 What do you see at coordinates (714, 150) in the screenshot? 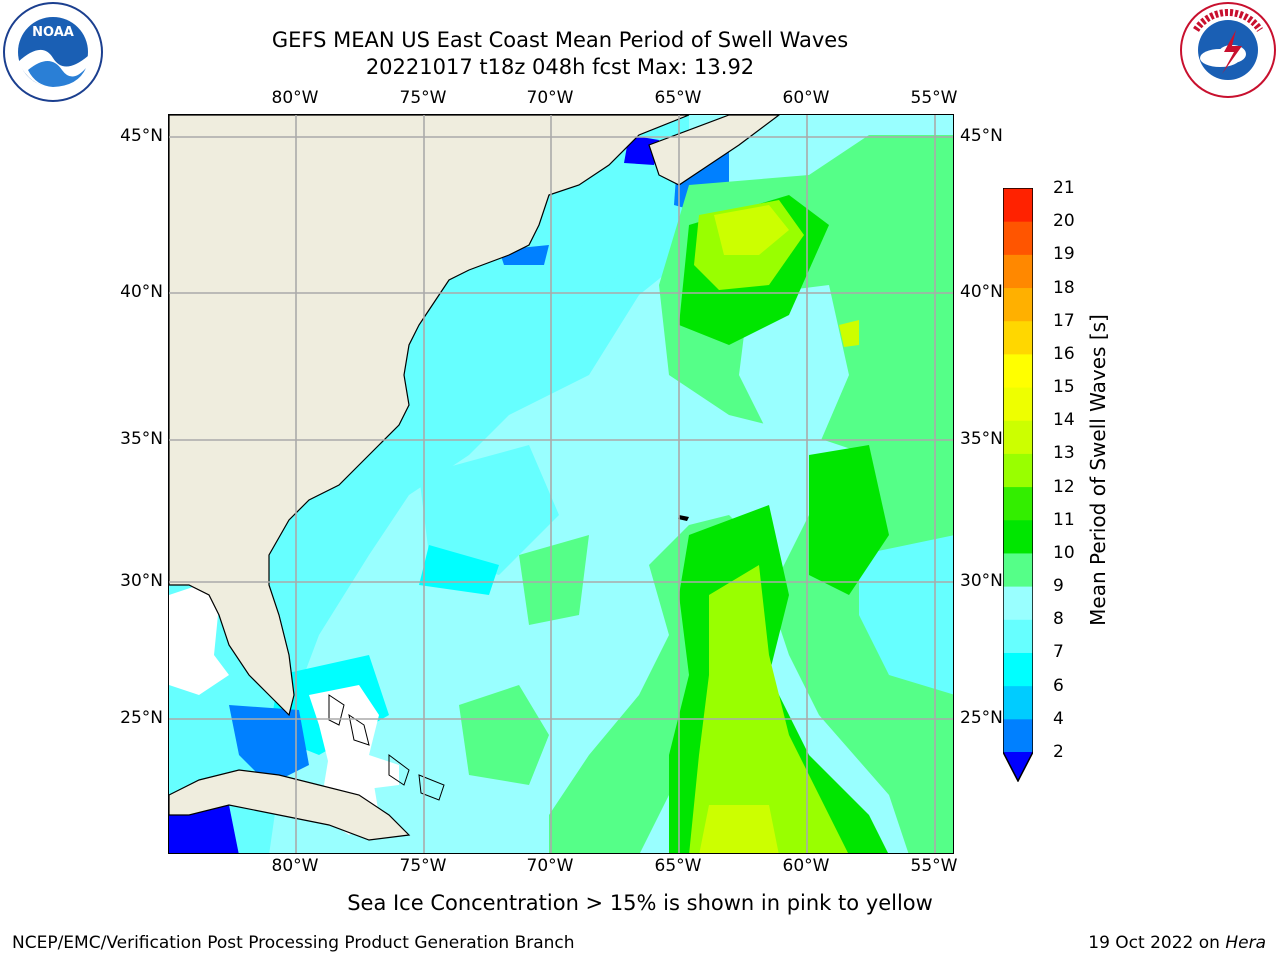
I see `land-nova-scotia` at bounding box center [714, 150].